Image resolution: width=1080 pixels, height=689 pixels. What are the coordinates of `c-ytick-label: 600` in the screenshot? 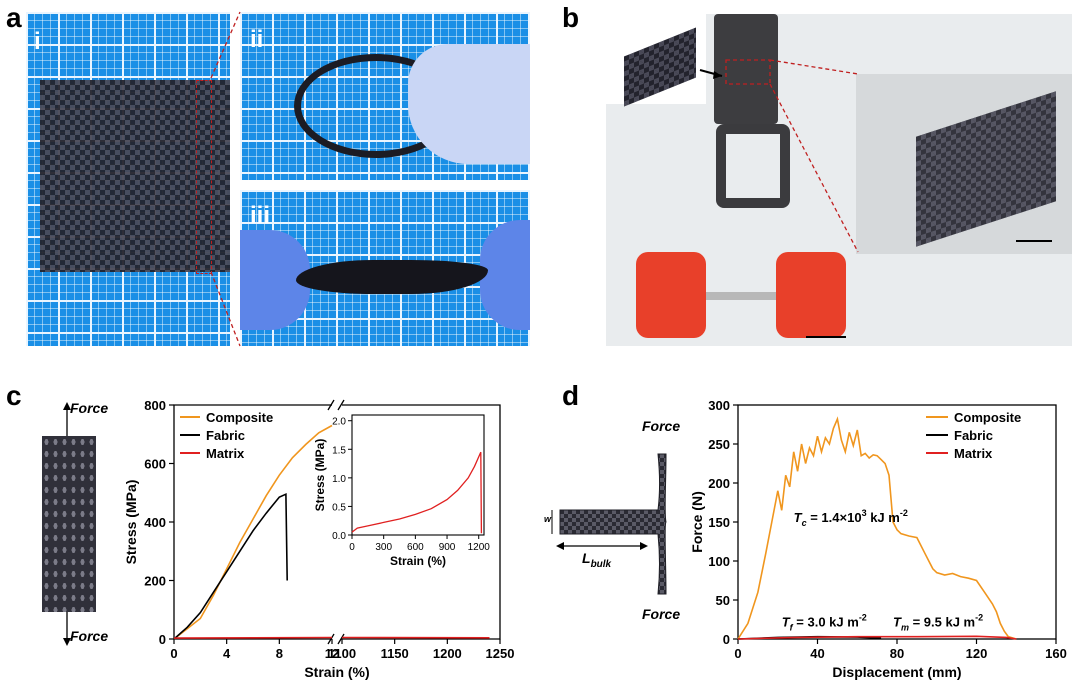 It's located at (155, 464).